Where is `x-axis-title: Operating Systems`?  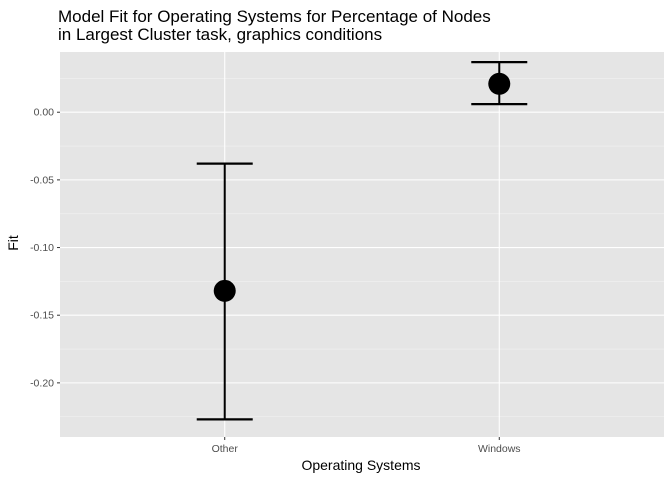
x-axis-title: Operating Systems is located at coordinates (360, 465).